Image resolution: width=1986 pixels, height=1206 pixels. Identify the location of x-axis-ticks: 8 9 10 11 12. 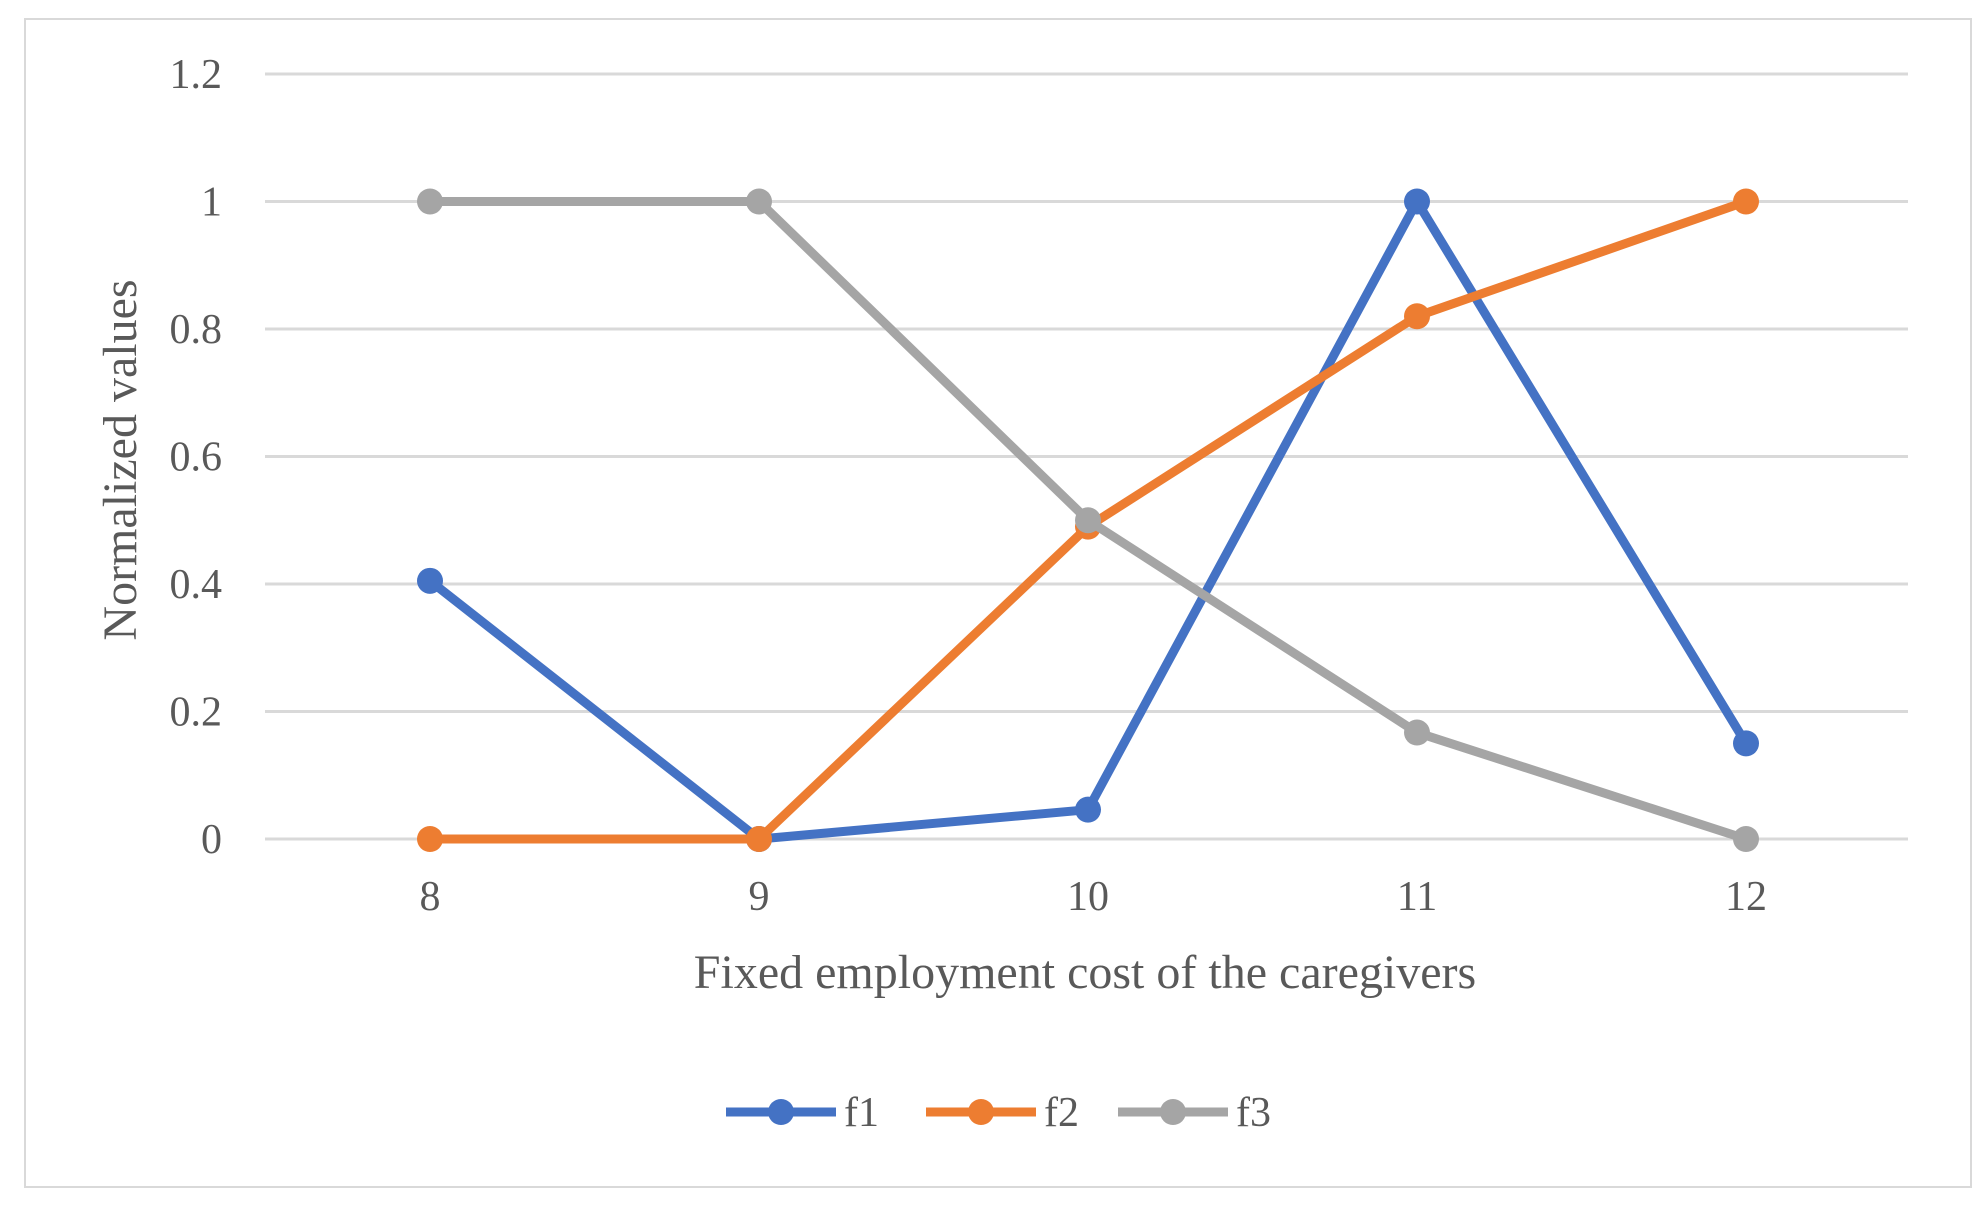
(1094, 897).